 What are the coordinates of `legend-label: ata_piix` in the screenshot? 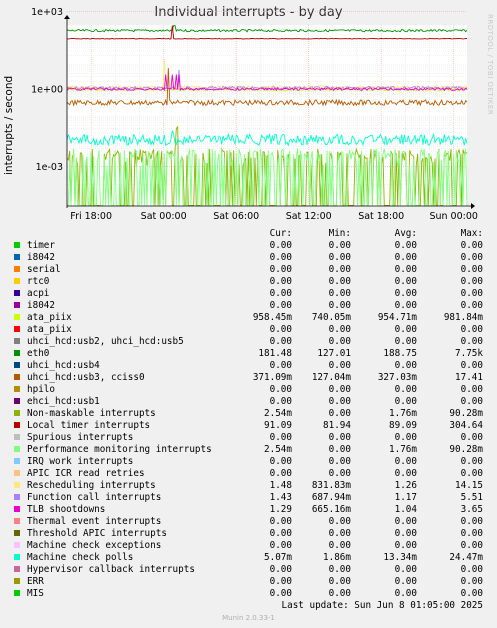 It's located at (49, 317).